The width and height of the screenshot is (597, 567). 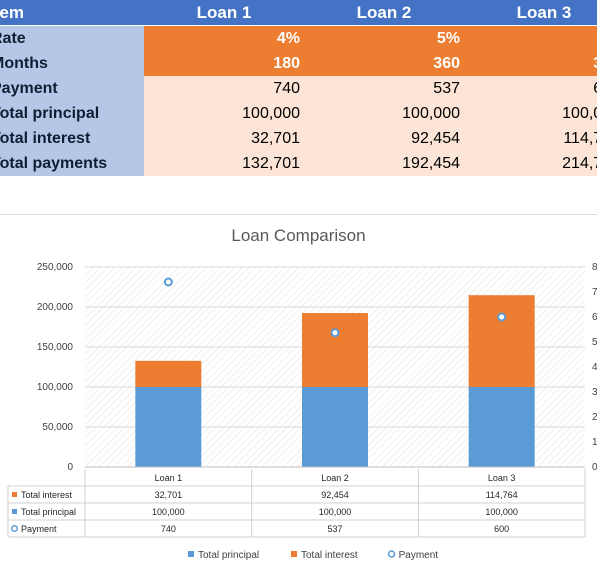 I want to click on header-cell-item: Item, so click(x=72, y=12).